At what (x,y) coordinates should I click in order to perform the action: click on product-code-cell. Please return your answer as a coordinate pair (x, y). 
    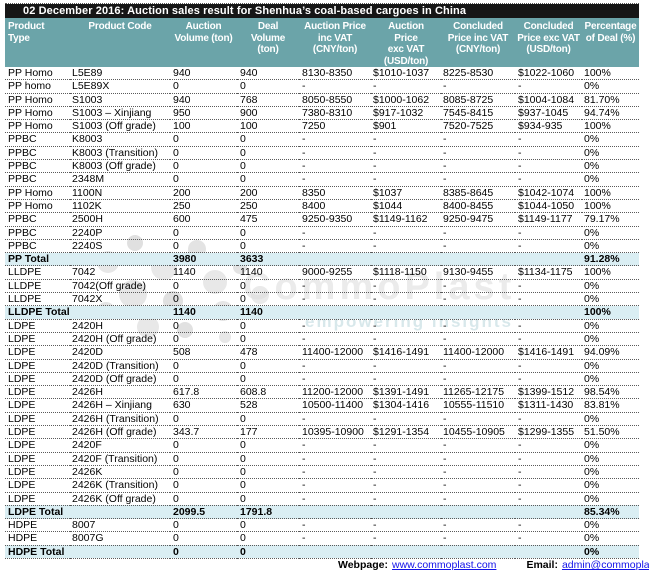
    Looking at the image, I should click on (120, 552).